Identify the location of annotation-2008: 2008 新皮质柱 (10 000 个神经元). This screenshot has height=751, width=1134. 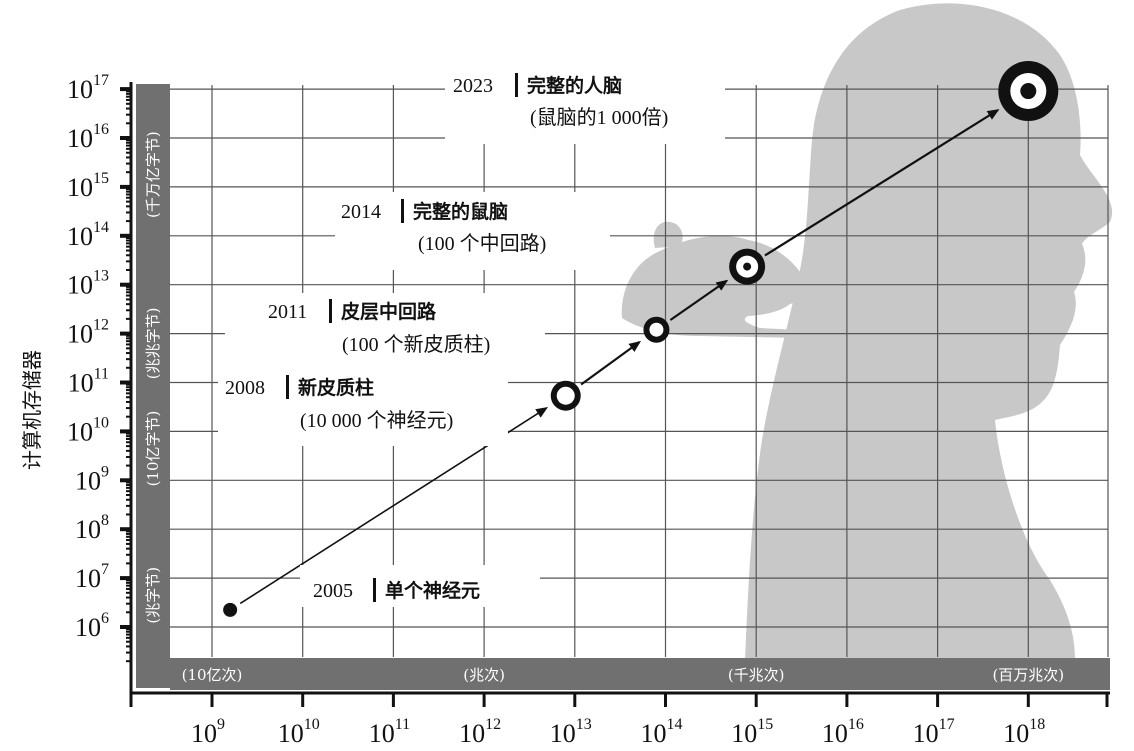
(363, 407).